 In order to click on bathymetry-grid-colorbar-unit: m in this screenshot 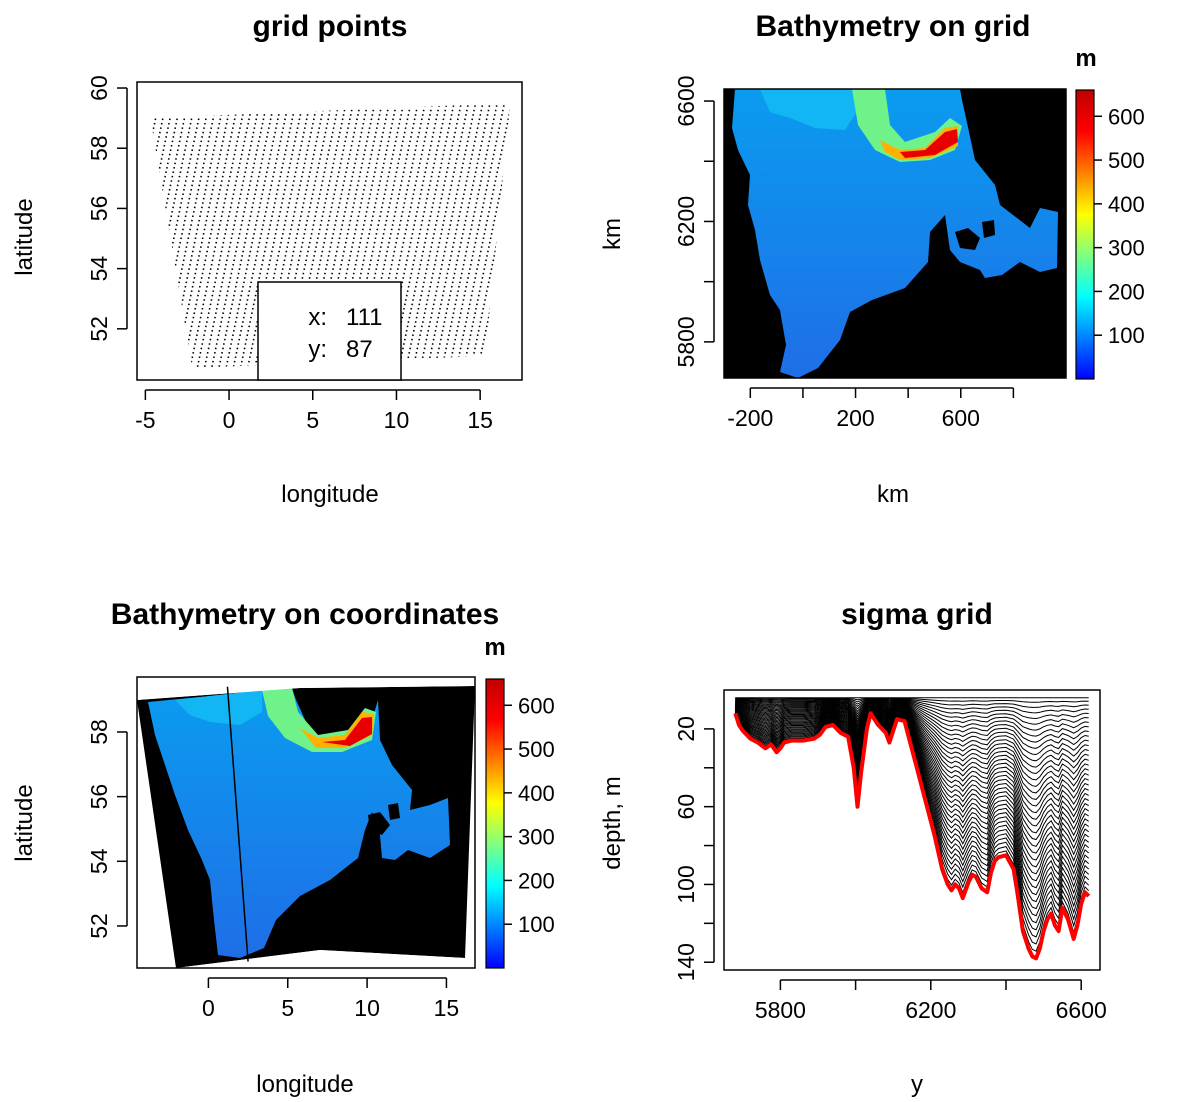, I will do `click(1085, 58)`.